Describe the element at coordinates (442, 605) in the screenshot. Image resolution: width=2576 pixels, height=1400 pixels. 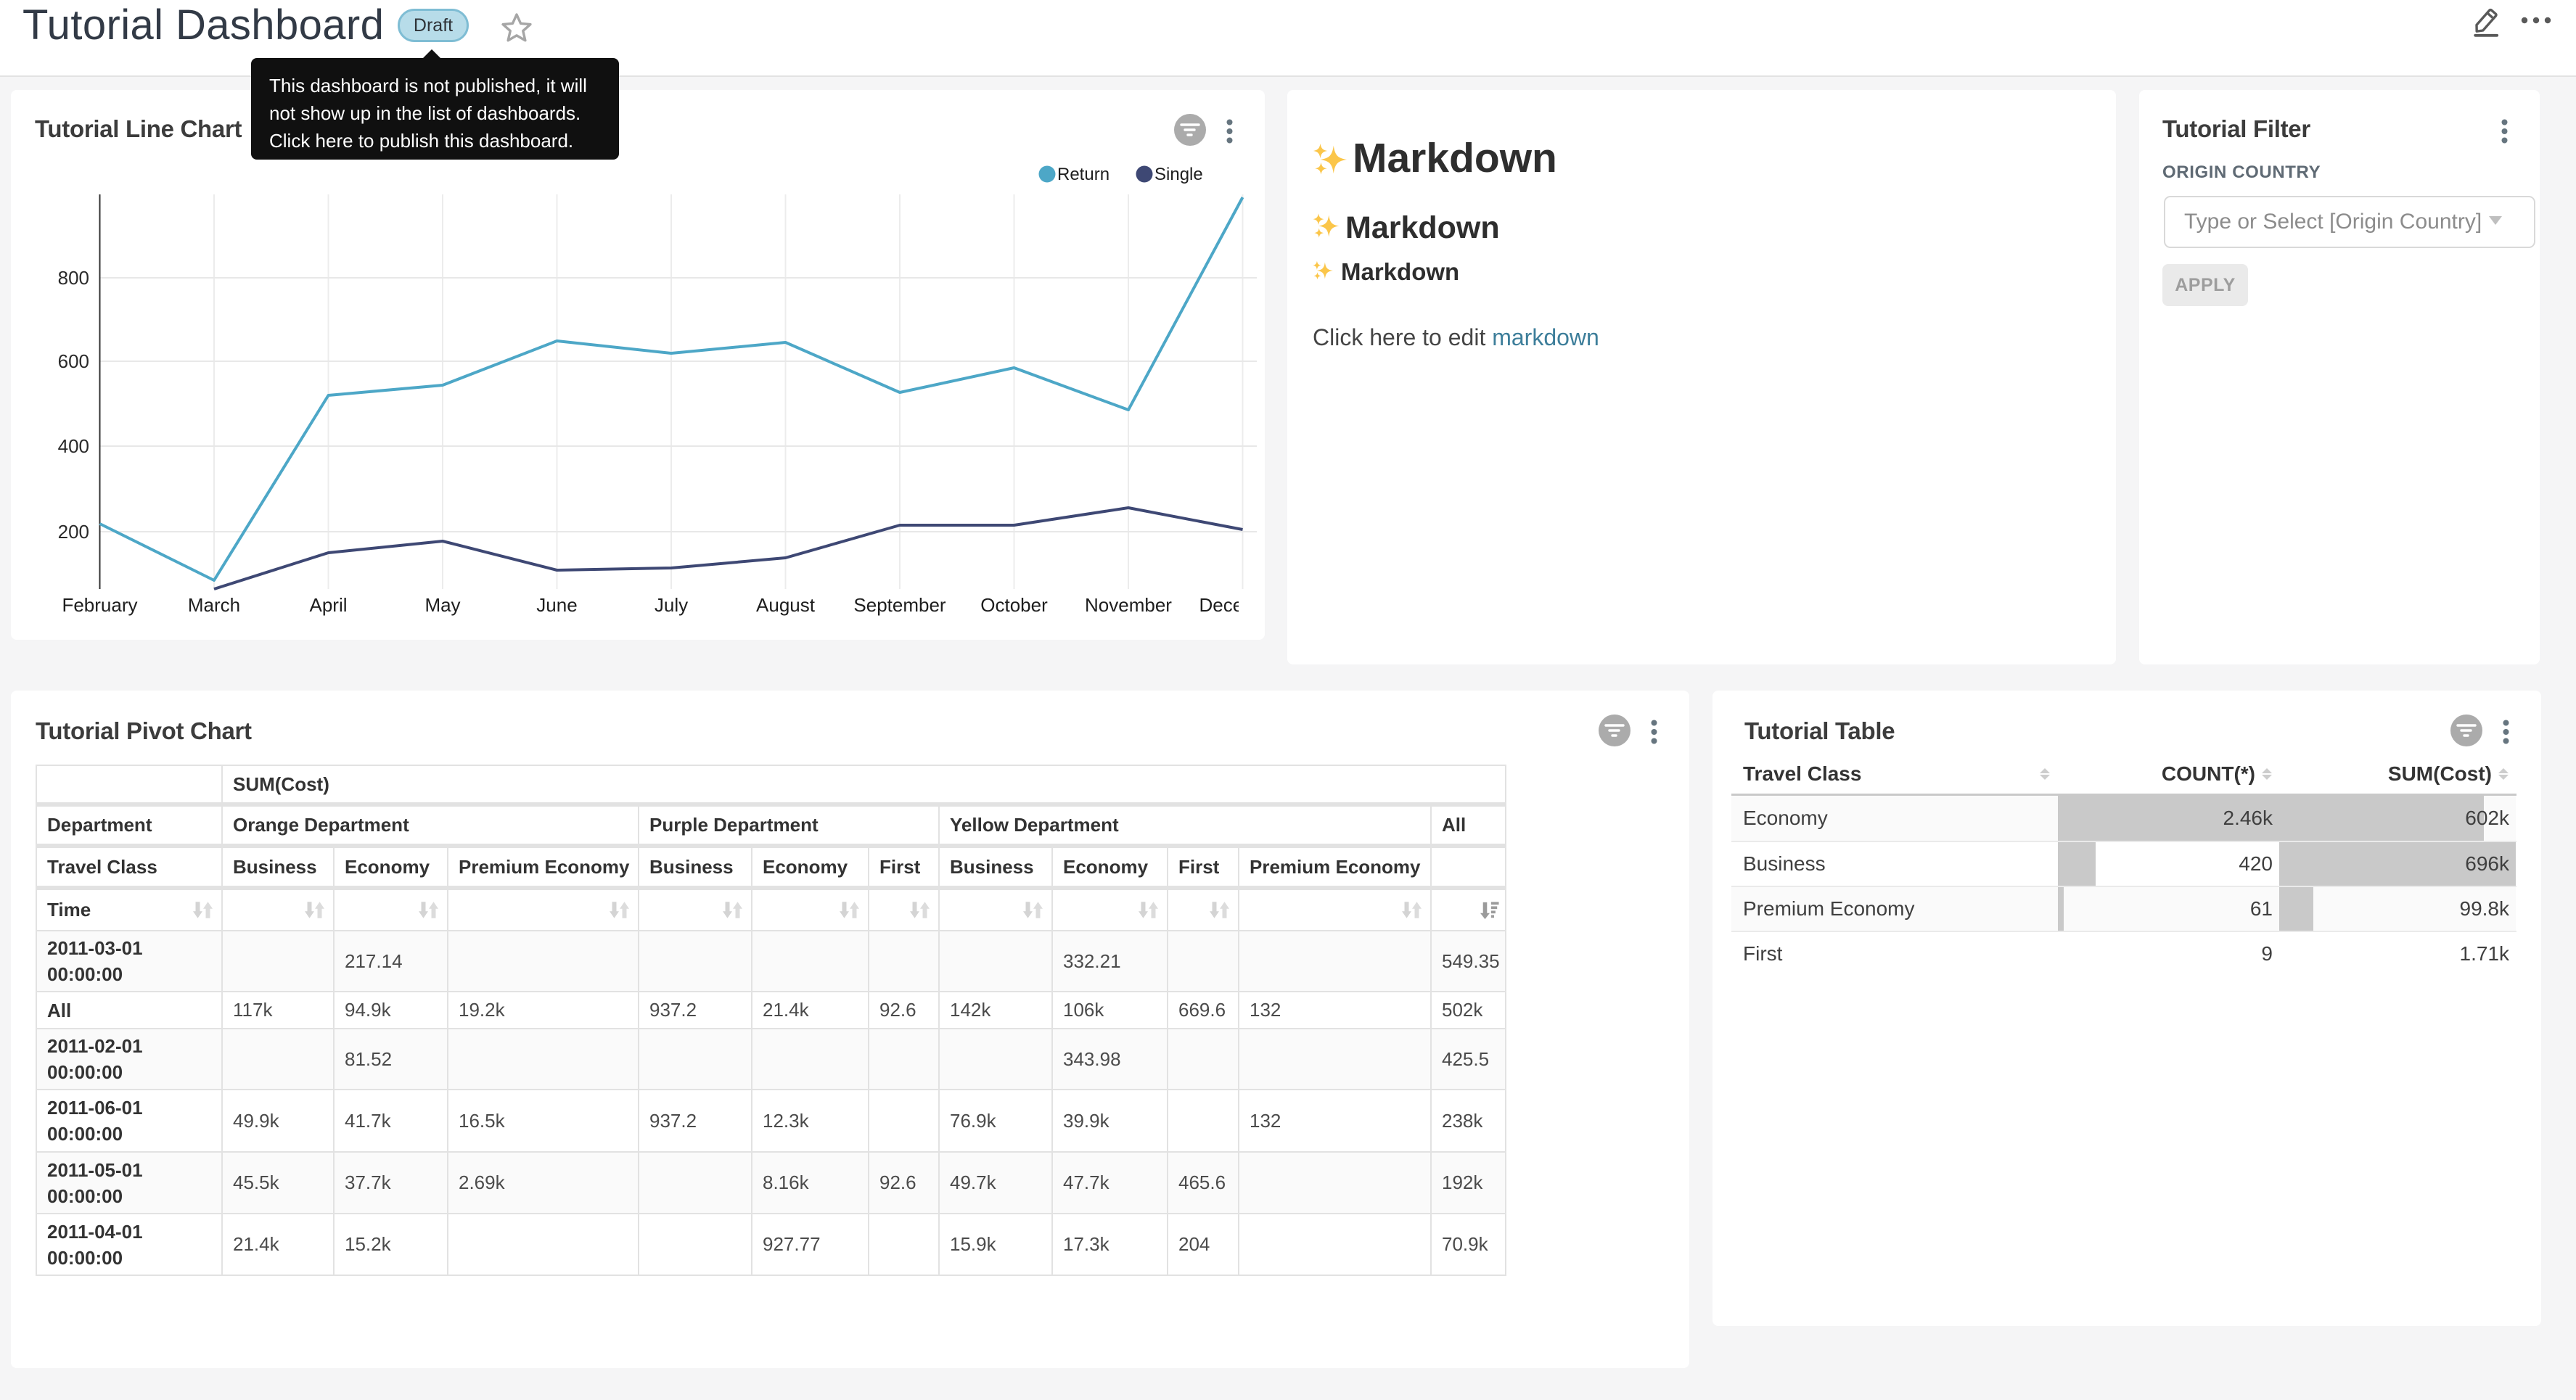
I see `svg-text: May` at that location.